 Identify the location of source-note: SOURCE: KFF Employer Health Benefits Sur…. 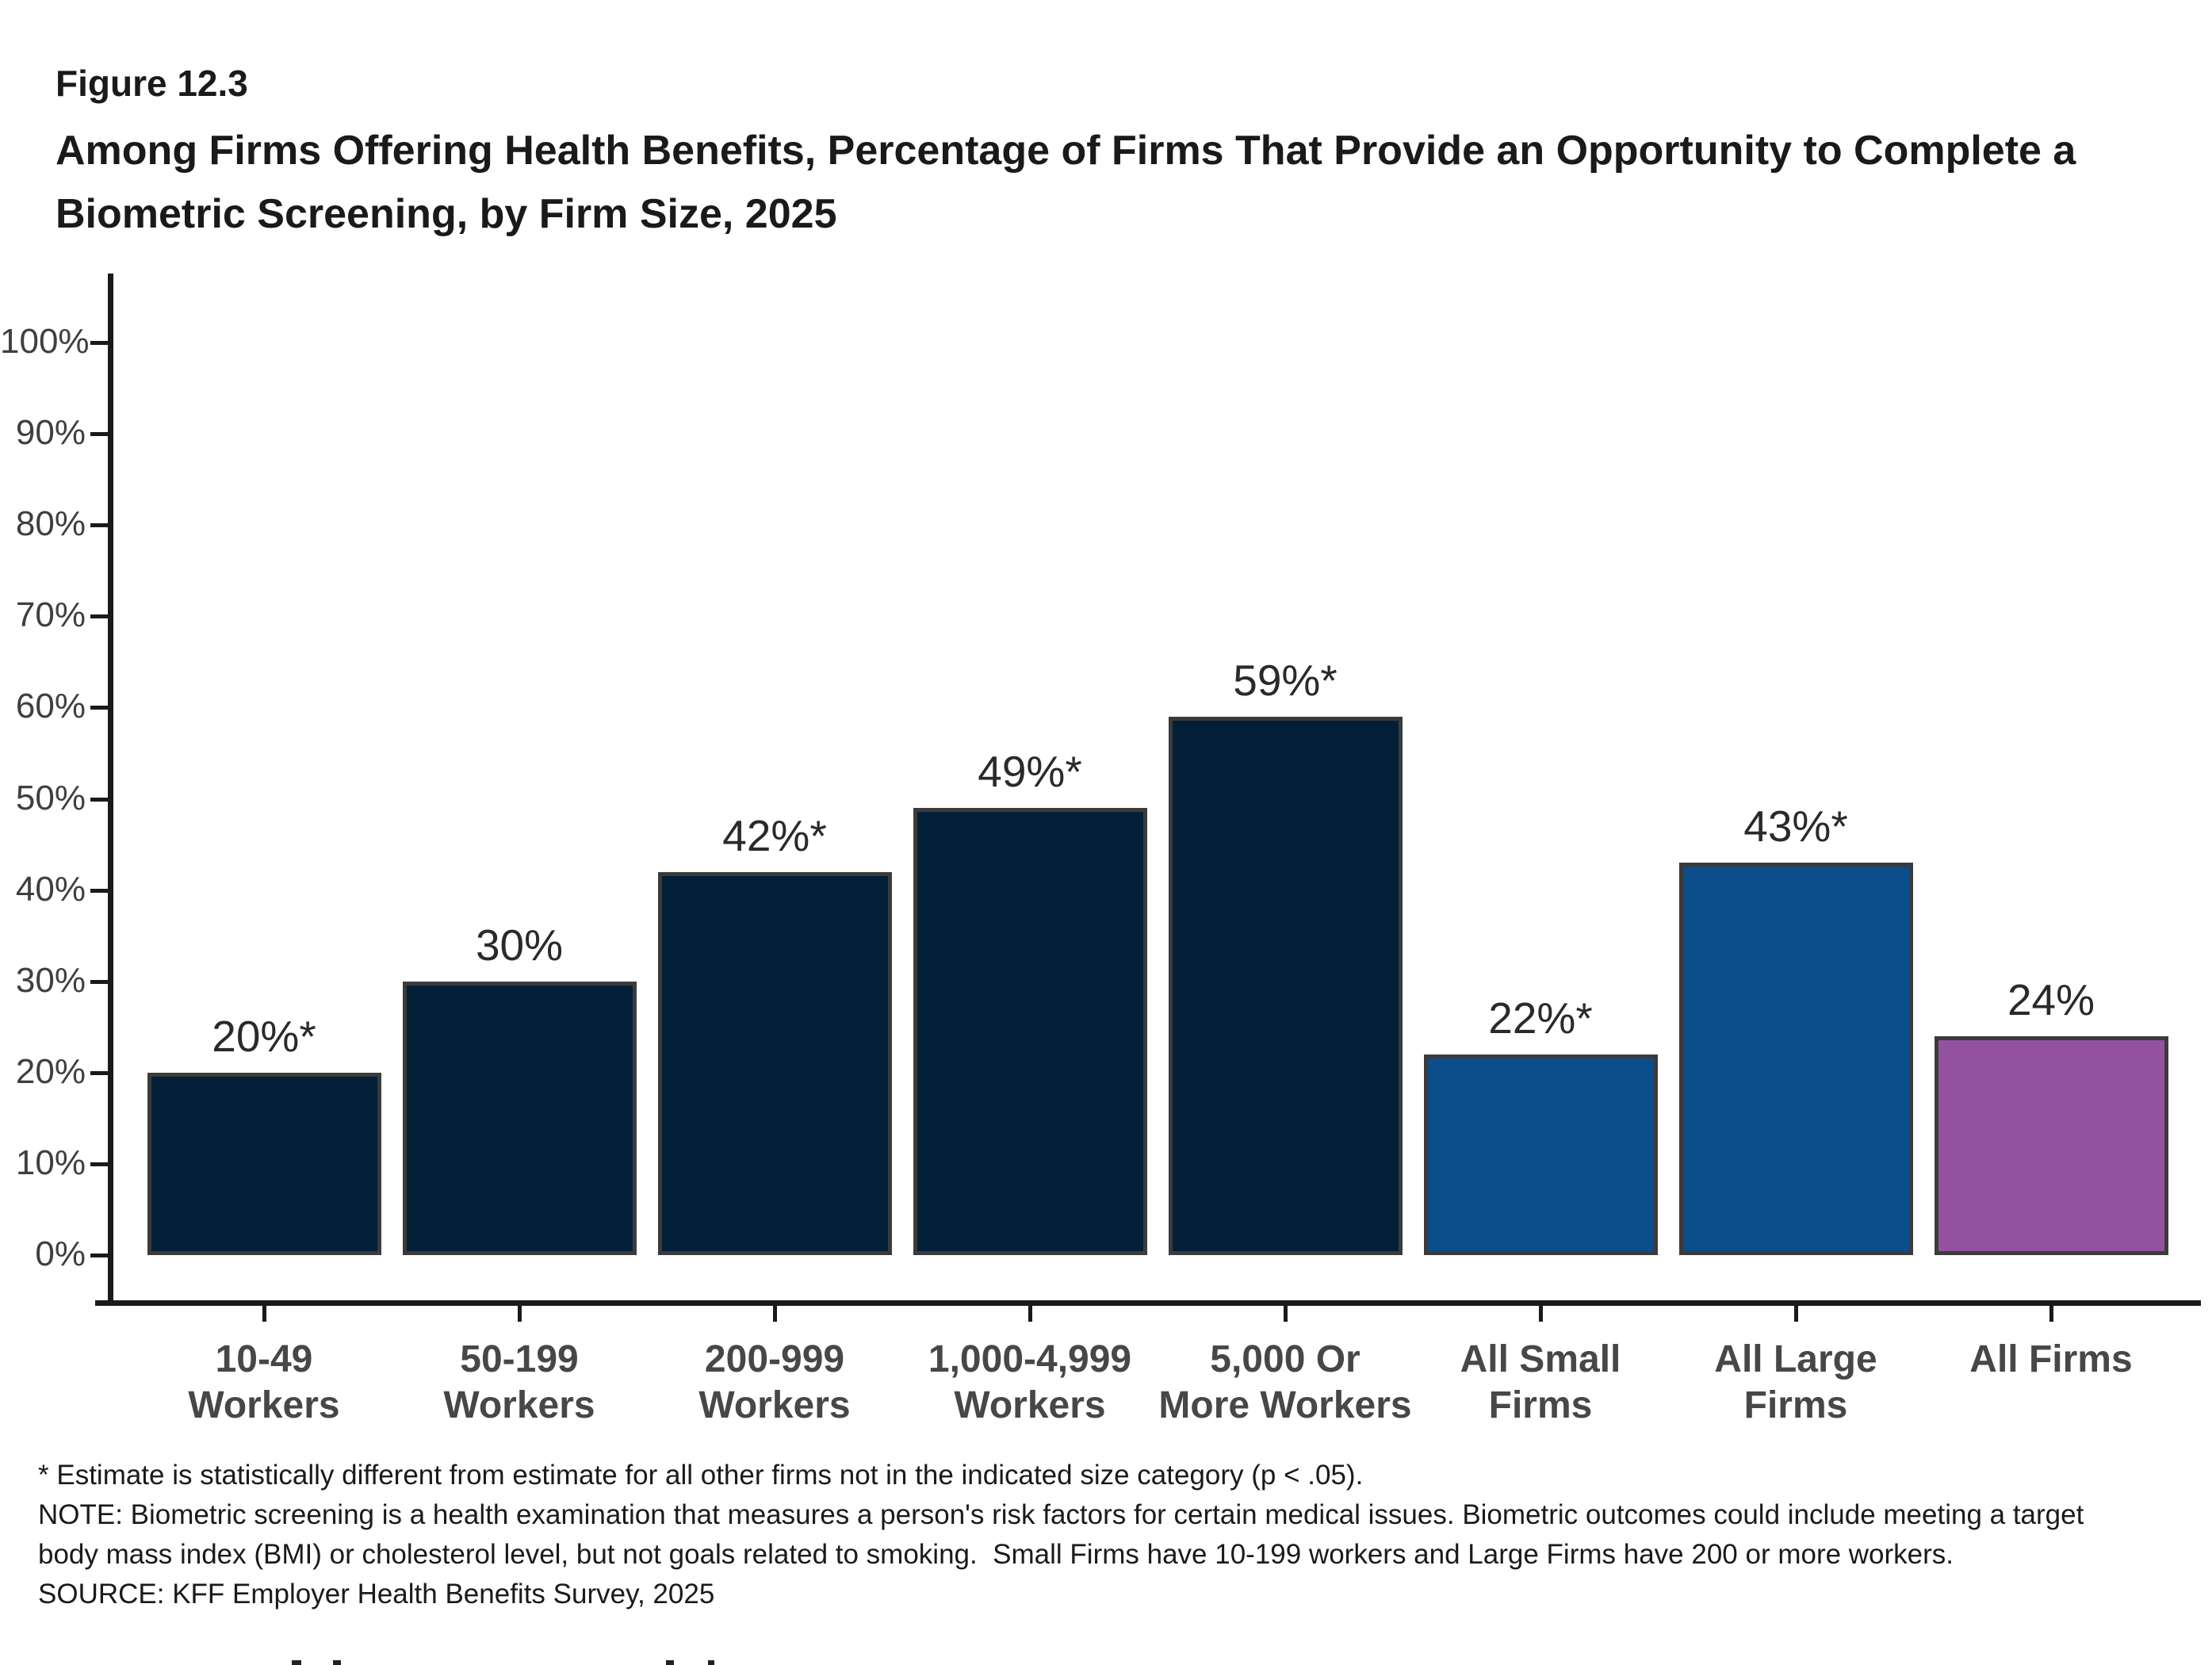
(376, 1594).